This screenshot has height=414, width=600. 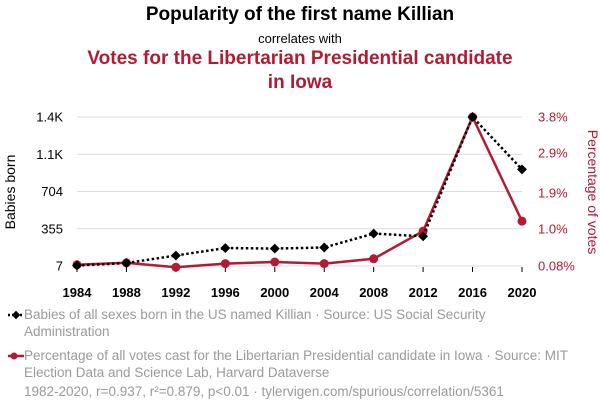 What do you see at coordinates (300, 283) in the screenshot?
I see `x-axis-ticks: 1984 1988 1992 1996 2000 2004 2008 2012 2016 2020` at bounding box center [300, 283].